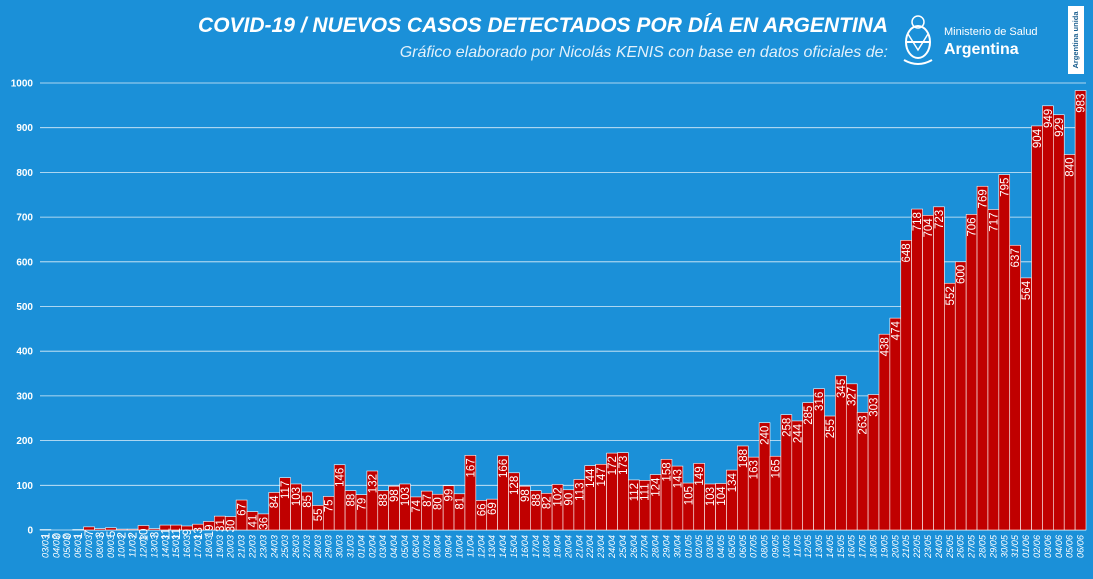 The height and width of the screenshot is (579, 1093). What do you see at coordinates (263, 546) in the screenshot?
I see `x-tick-label: 23/03` at bounding box center [263, 546].